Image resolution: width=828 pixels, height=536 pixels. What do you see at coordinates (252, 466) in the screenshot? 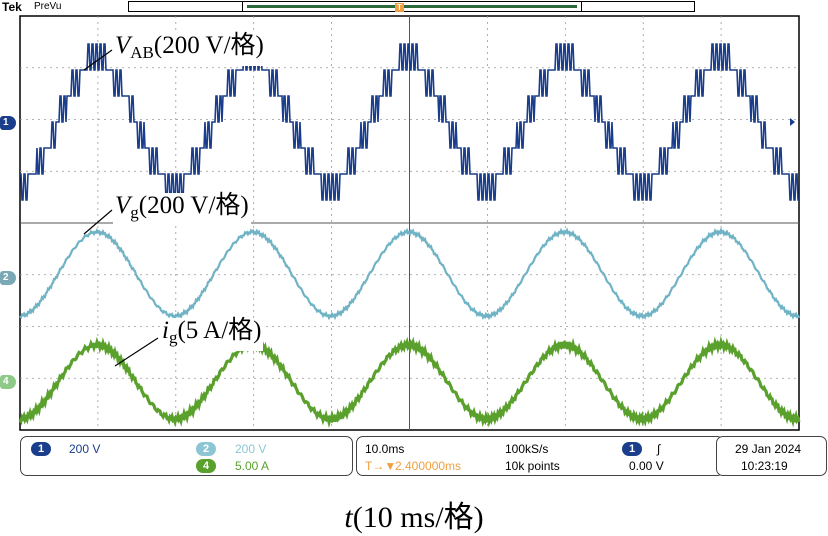
I see `ch4-scale: 5.00 A` at bounding box center [252, 466].